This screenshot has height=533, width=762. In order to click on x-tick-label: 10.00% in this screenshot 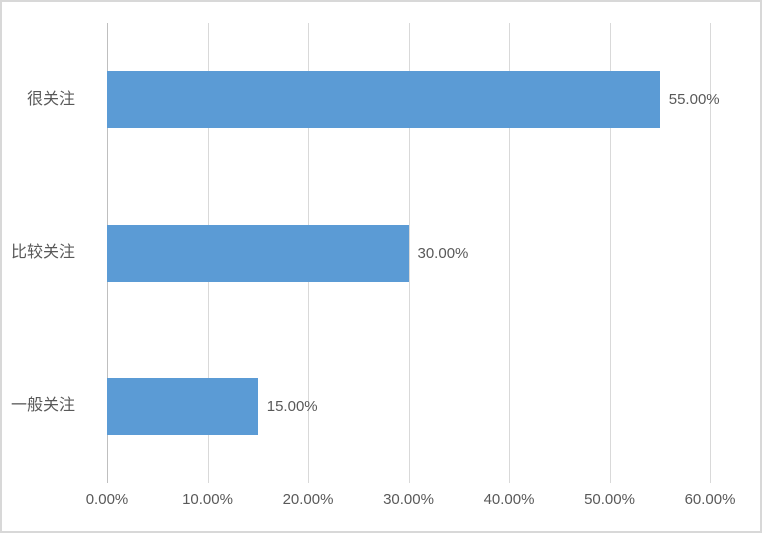, I will do `click(207, 499)`.